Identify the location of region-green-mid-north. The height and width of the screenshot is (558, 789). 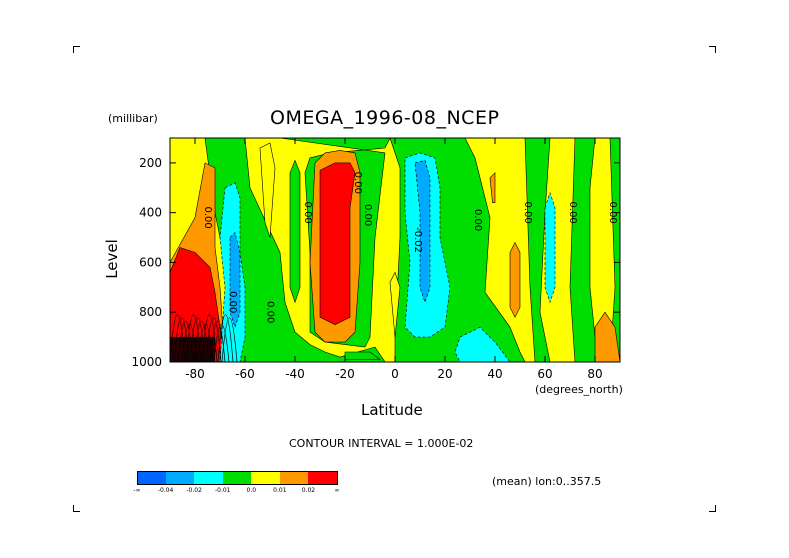
(537, 250).